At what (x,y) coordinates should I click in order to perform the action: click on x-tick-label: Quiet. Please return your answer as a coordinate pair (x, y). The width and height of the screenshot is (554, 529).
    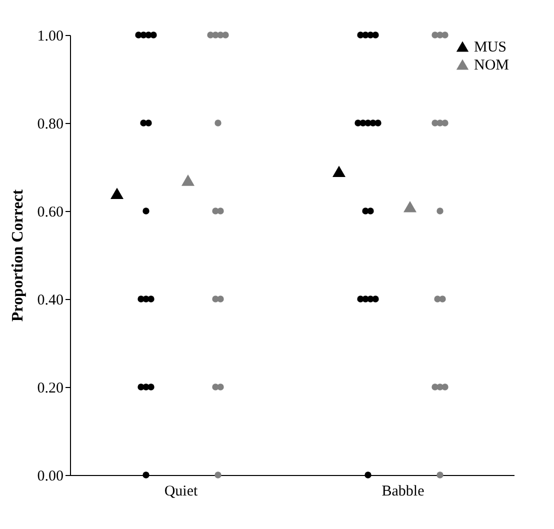
    Looking at the image, I should click on (181, 492).